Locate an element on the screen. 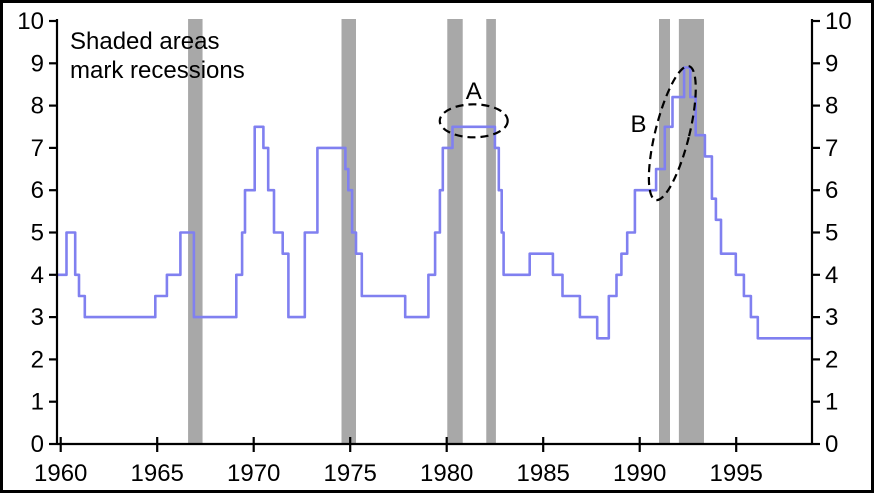 This screenshot has height=493, width=874. y-axis-label-right: 8 is located at coordinates (831, 106).